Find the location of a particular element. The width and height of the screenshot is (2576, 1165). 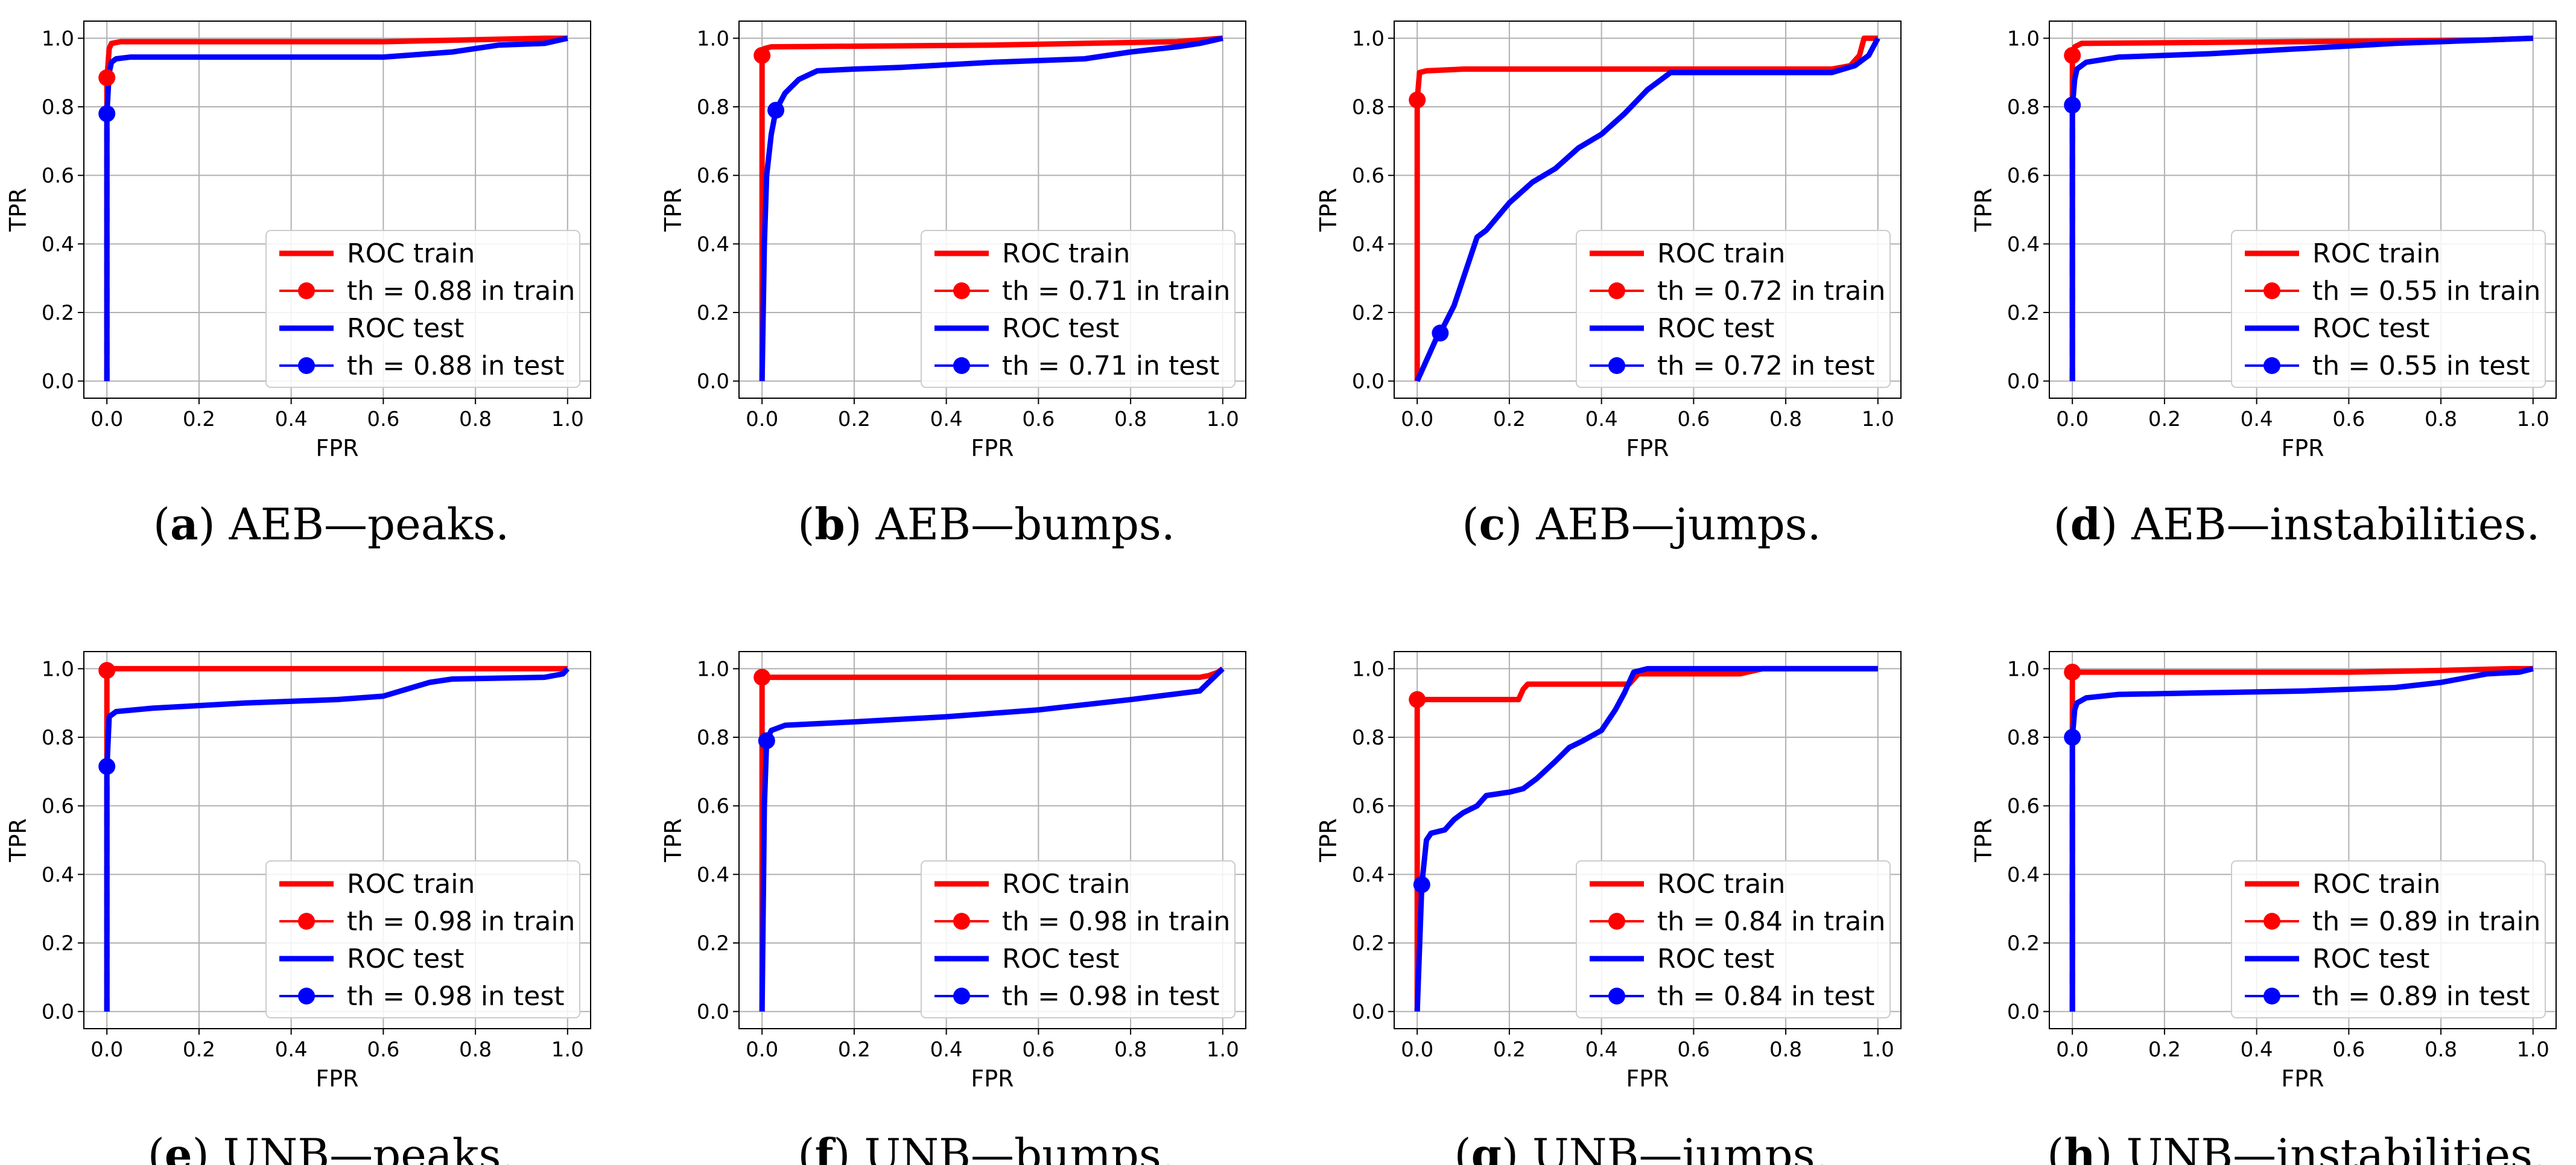

legend-label-train-point: th = 0.89 in train is located at coordinates (2426, 921).